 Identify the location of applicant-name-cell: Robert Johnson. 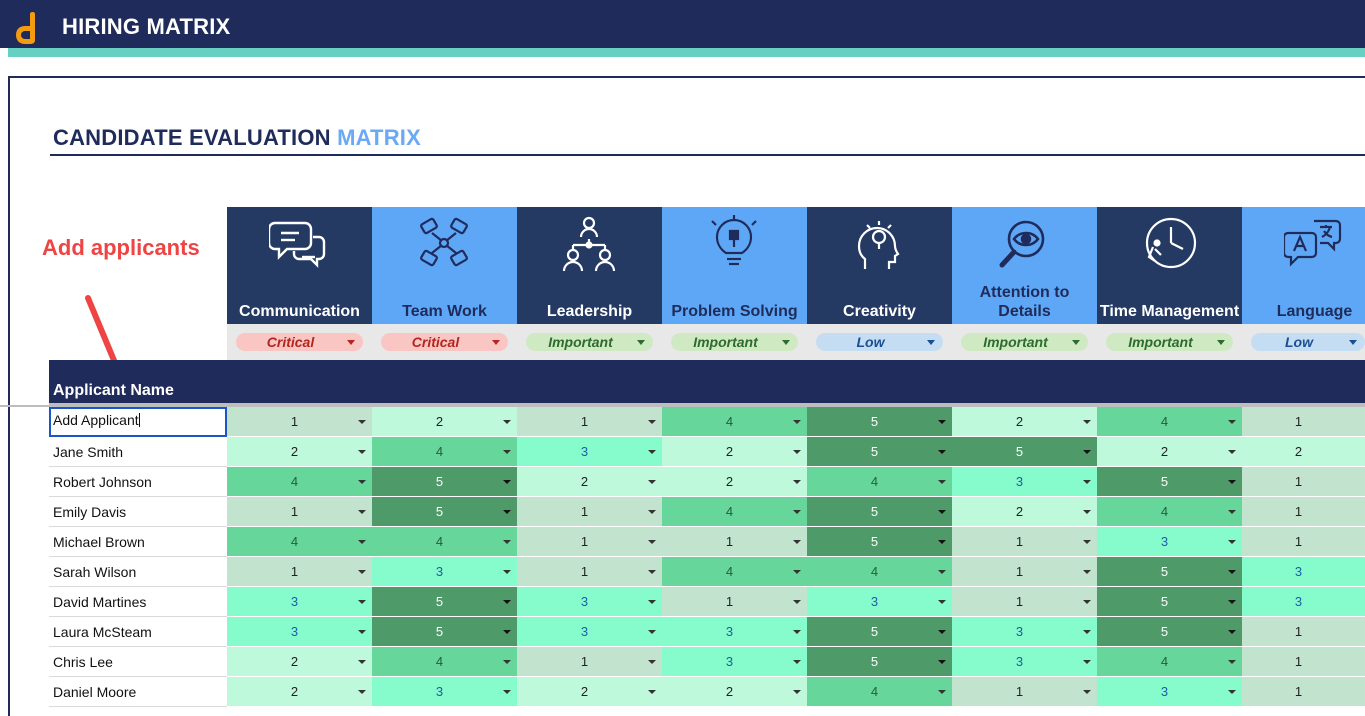
(138, 482).